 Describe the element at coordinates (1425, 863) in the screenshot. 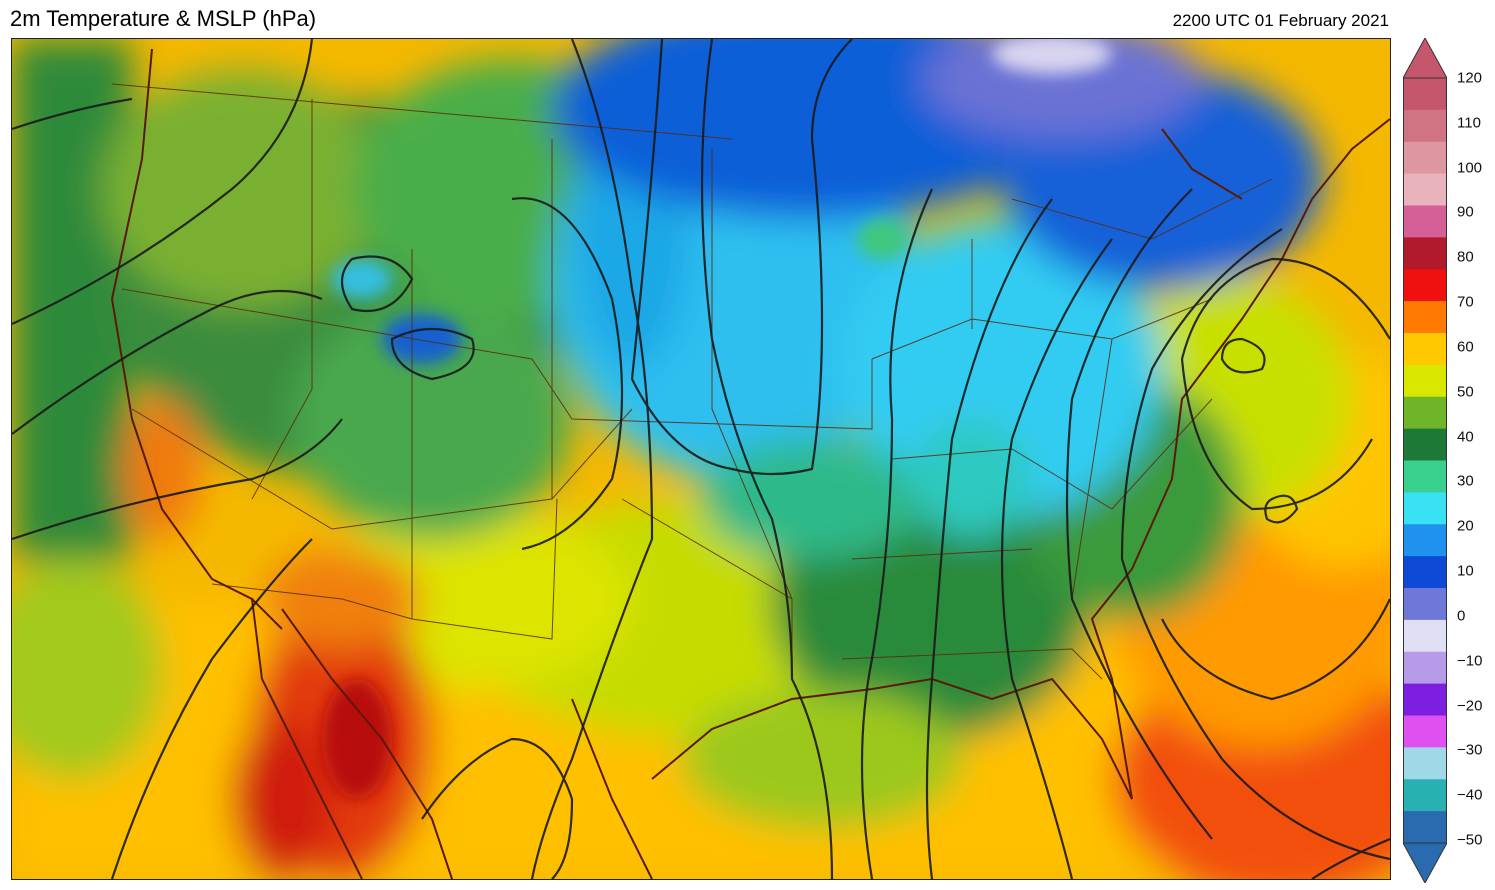

I see `colorbar-lower-arrow` at that location.